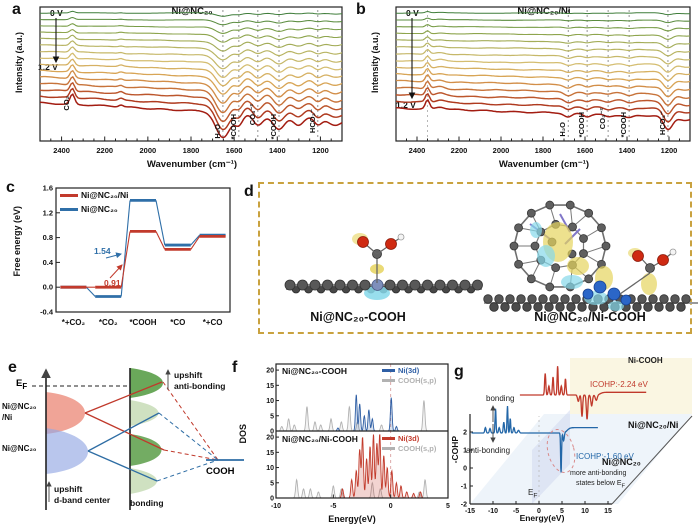  Describe the element at coordinates (48, 188) in the screenshot. I see `svg-text: 1.6` at that location.